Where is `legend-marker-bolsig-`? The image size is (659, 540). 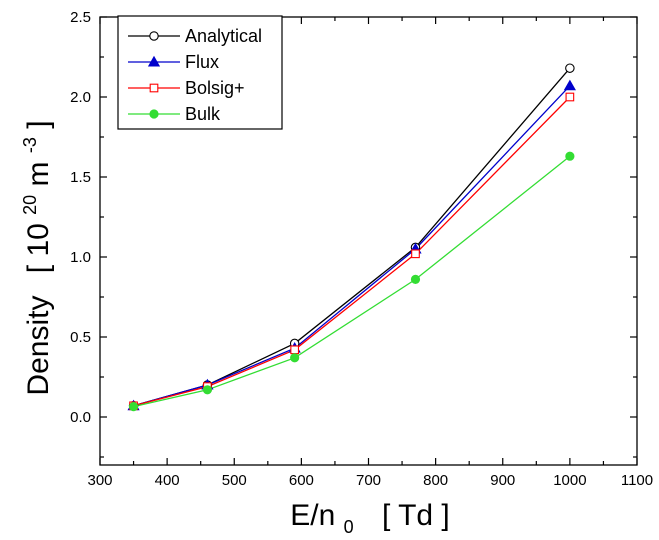 legend-marker-bolsig- is located at coordinates (154, 88).